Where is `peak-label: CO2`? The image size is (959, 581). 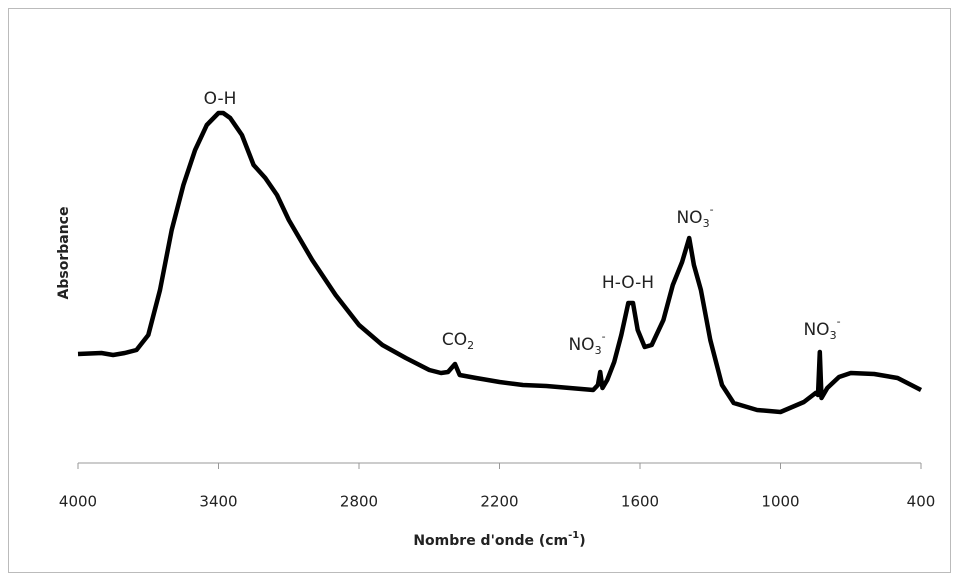 peak-label: CO2 is located at coordinates (458, 341).